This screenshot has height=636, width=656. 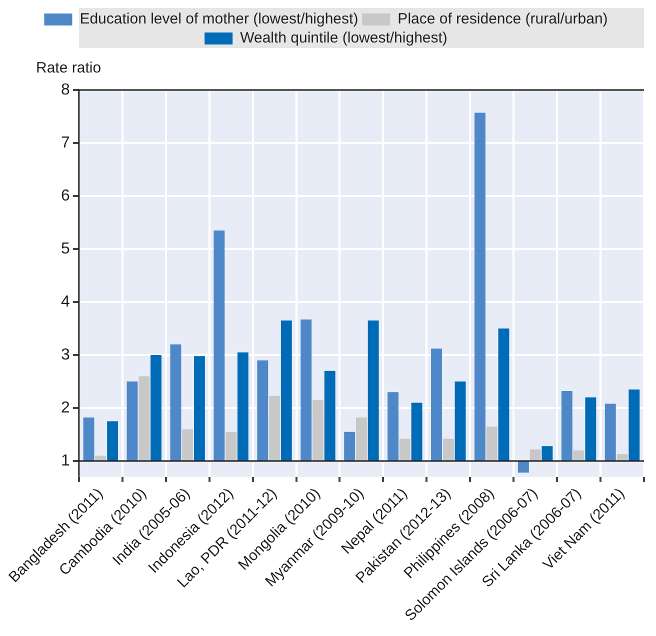 What do you see at coordinates (65, 143) in the screenshot?
I see `y-tick-label: 7` at bounding box center [65, 143].